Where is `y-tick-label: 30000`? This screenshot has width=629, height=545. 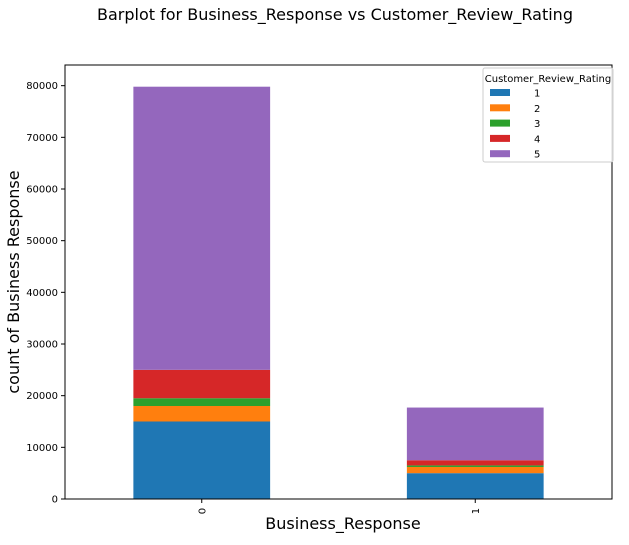 y-tick-label: 30000 is located at coordinates (42, 345).